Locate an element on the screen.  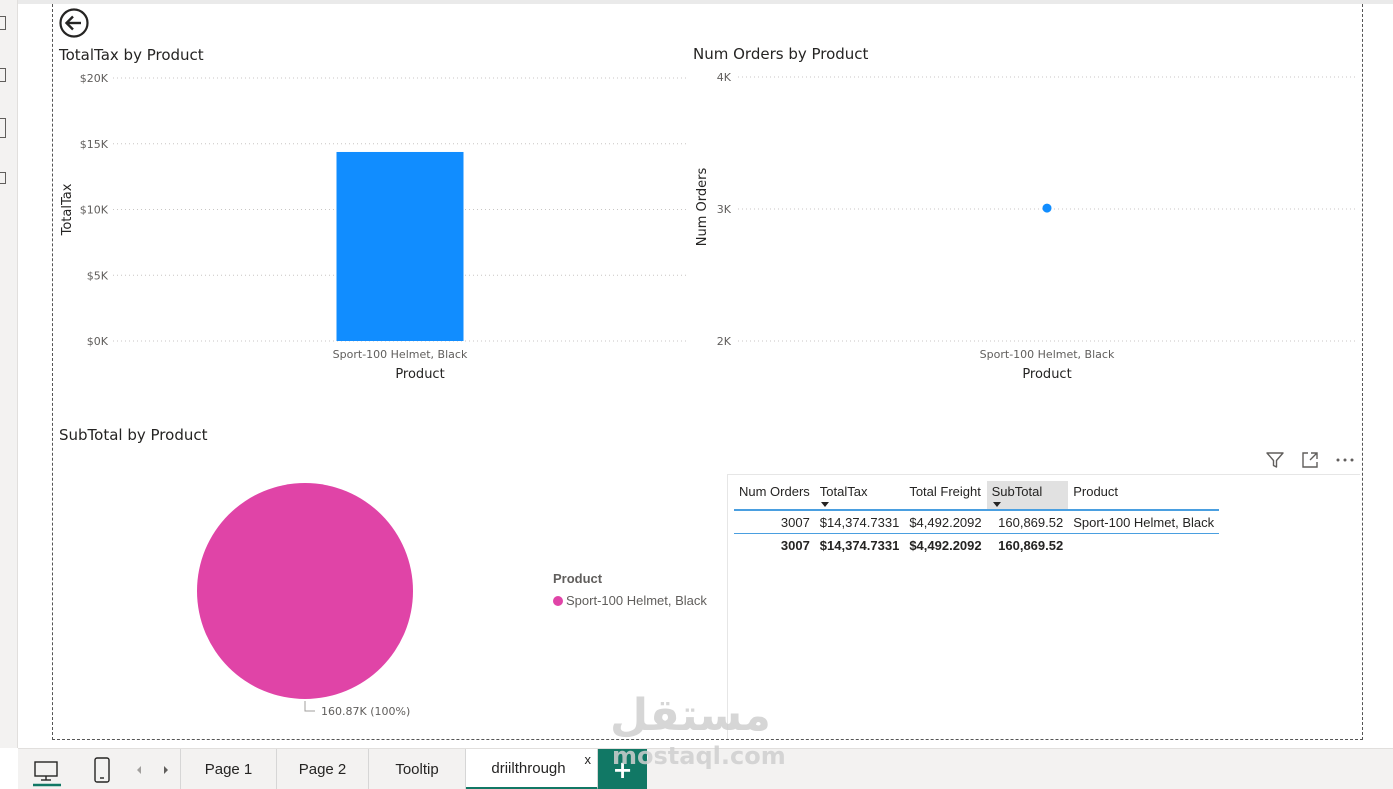
desktop-layout-icon is located at coordinates (47, 771).